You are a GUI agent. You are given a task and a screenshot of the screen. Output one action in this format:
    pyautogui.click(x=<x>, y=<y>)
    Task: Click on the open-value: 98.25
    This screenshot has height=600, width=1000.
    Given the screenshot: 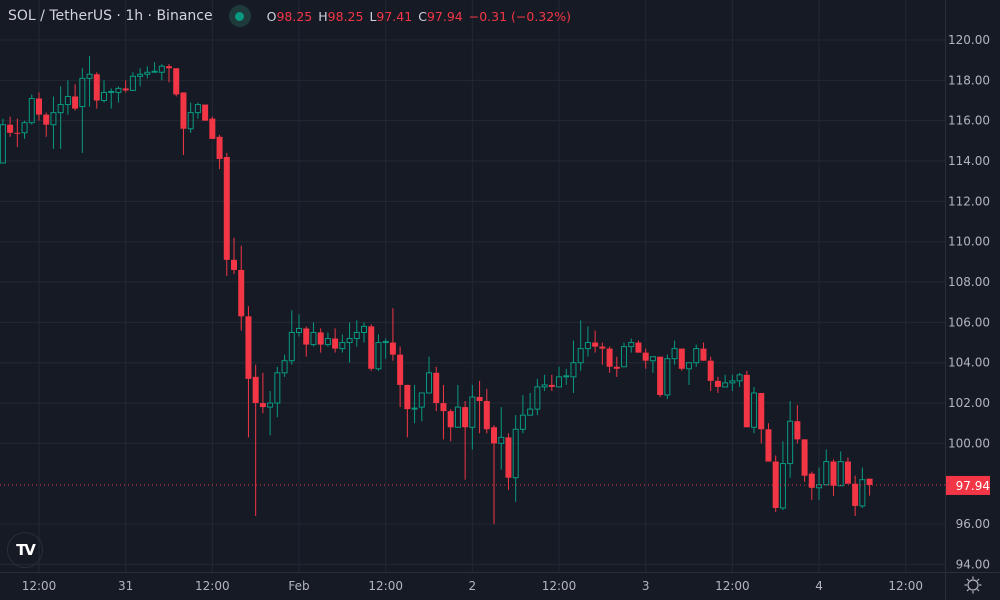 What is the action you would take?
    pyautogui.click(x=294, y=16)
    